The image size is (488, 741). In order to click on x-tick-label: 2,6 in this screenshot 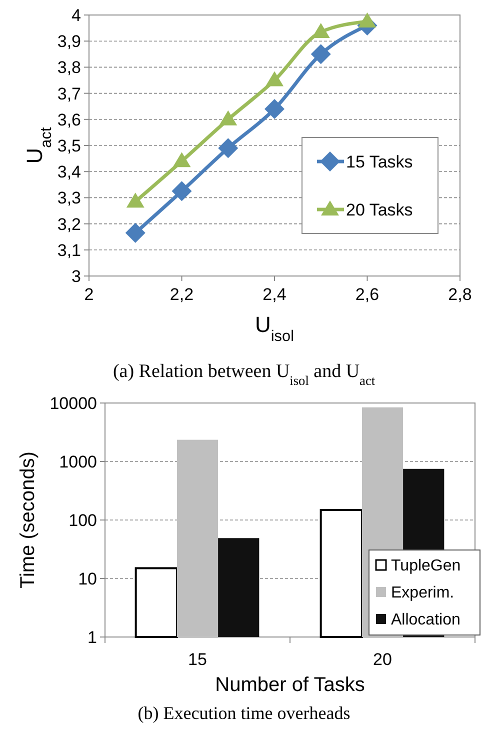, I will do `click(367, 294)`.